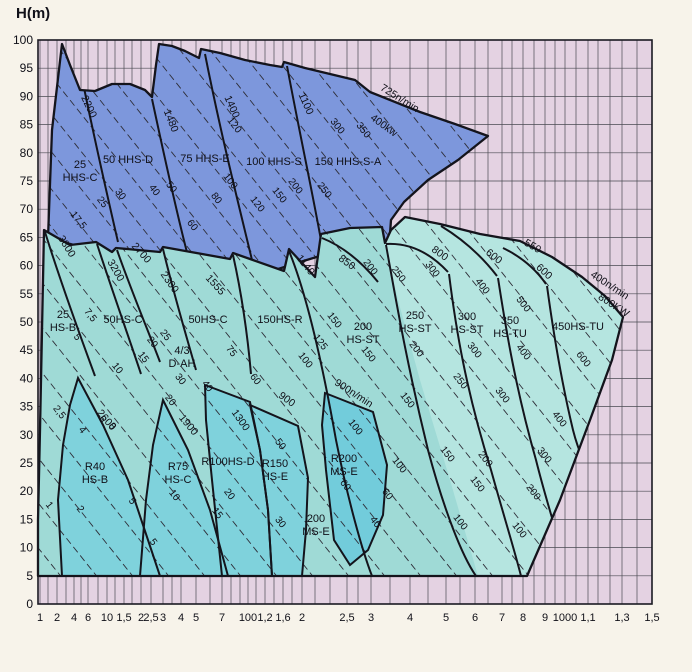 This screenshot has height=672, width=692. I want to click on y-tick-label: 15, so click(27, 519).